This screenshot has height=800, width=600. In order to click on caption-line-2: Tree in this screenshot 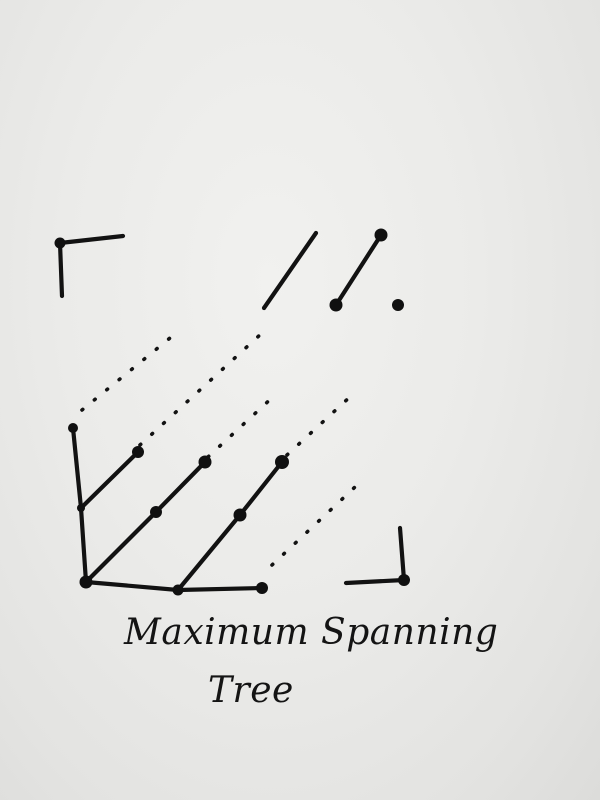, I will do `click(251, 690)`.